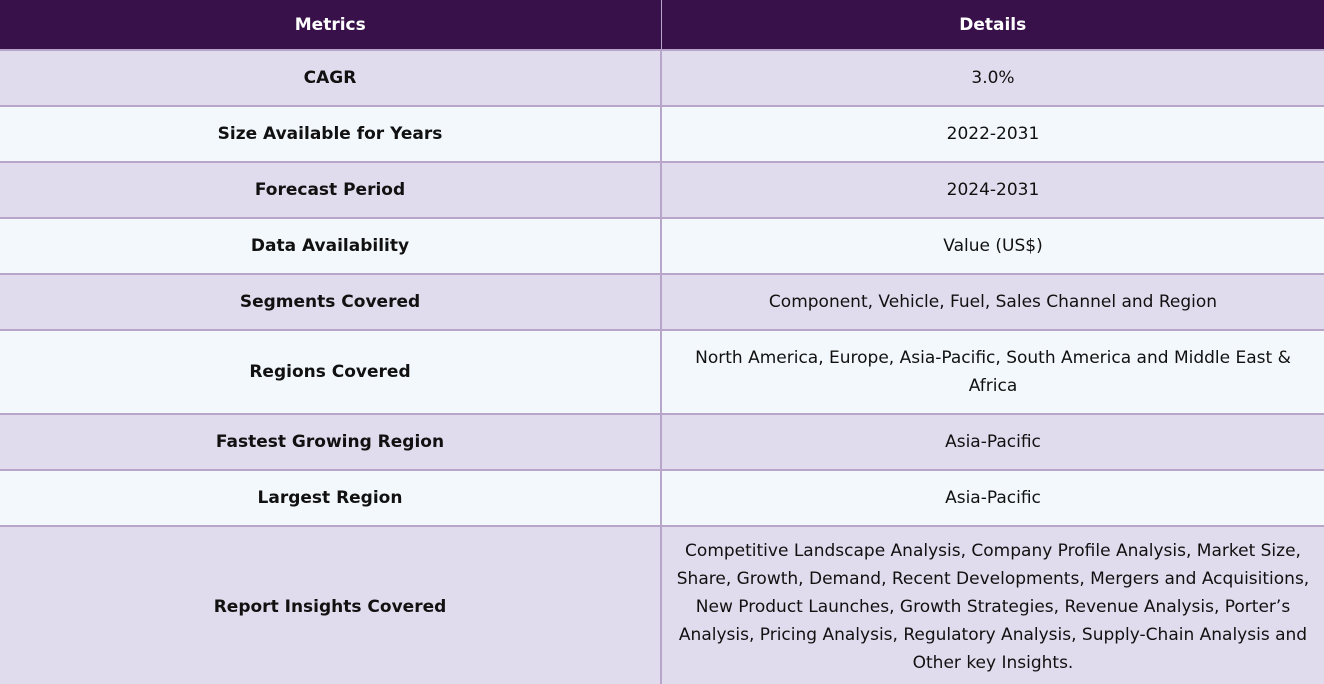 This screenshot has width=1324, height=684. Describe the element at coordinates (992, 25) in the screenshot. I see `details-column-header: Details` at that location.